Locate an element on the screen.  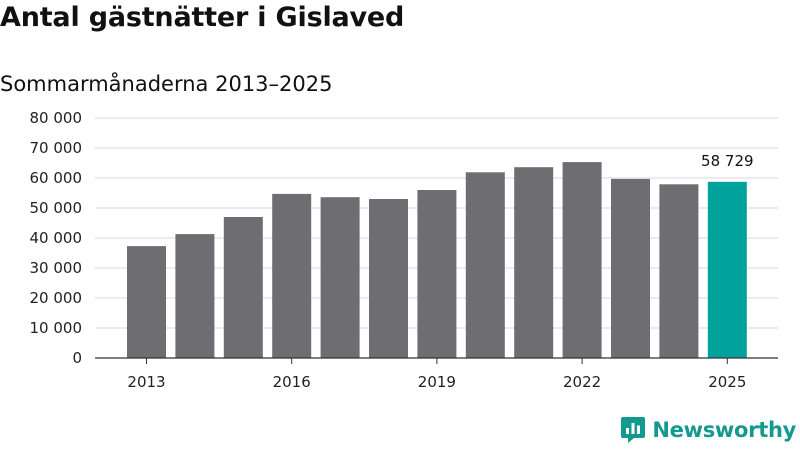
y-tick-label: 20 000 is located at coordinates (56, 298).